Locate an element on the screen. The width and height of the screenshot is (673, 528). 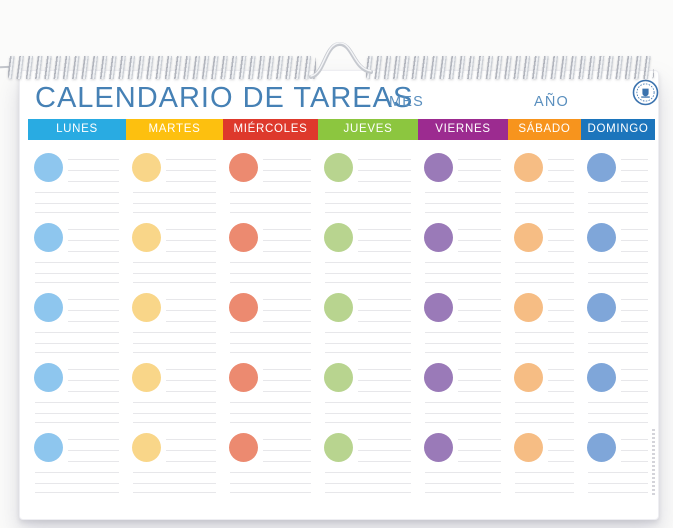
day-header: LUNES is located at coordinates (77, 129).